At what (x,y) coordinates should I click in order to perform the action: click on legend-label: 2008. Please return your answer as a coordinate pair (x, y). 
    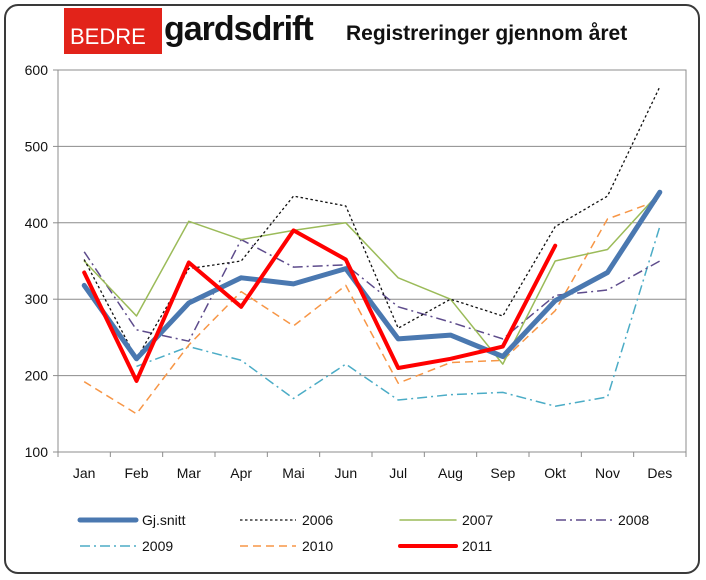
    Looking at the image, I should click on (633, 520).